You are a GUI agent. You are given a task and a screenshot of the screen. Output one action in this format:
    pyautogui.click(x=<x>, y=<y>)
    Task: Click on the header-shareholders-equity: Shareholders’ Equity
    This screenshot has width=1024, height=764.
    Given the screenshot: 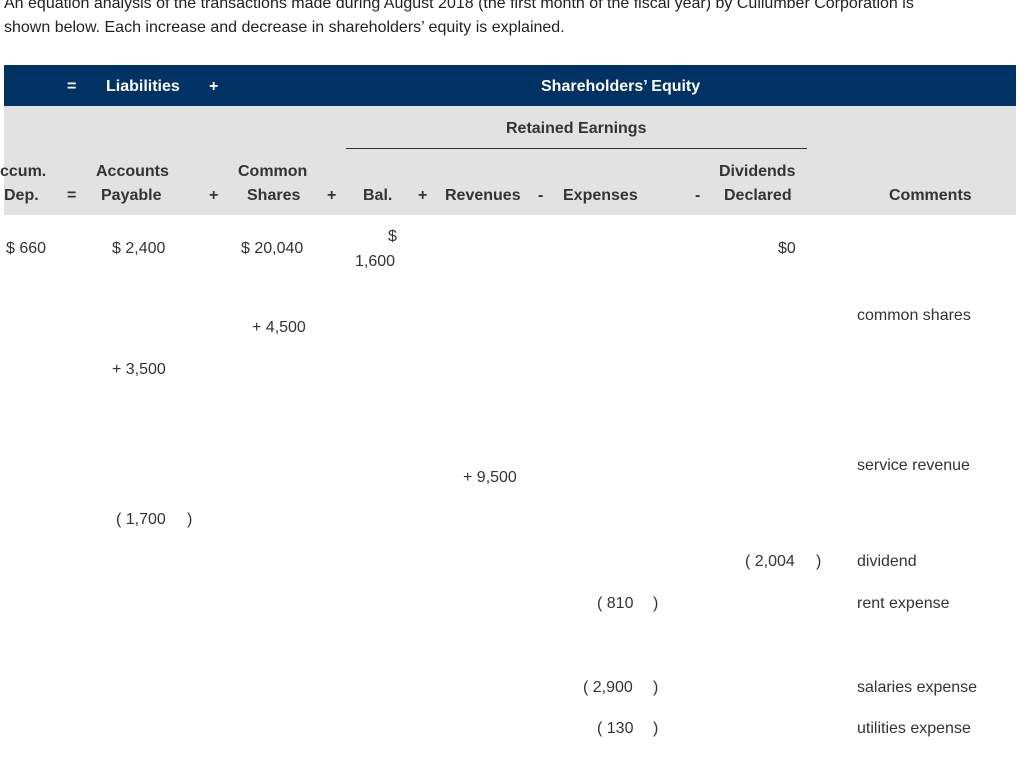 What is the action you would take?
    pyautogui.click(x=621, y=86)
    